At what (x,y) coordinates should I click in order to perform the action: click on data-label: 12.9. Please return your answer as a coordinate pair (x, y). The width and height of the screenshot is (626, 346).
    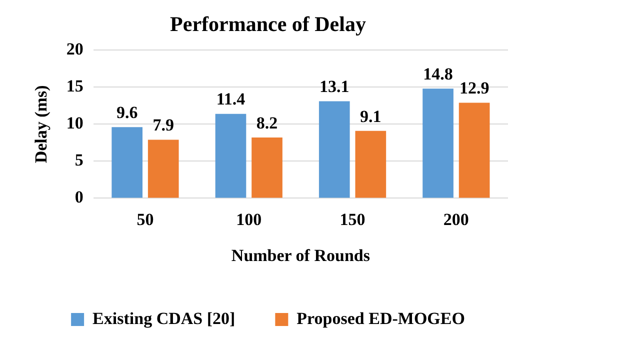
    Looking at the image, I should click on (474, 88).